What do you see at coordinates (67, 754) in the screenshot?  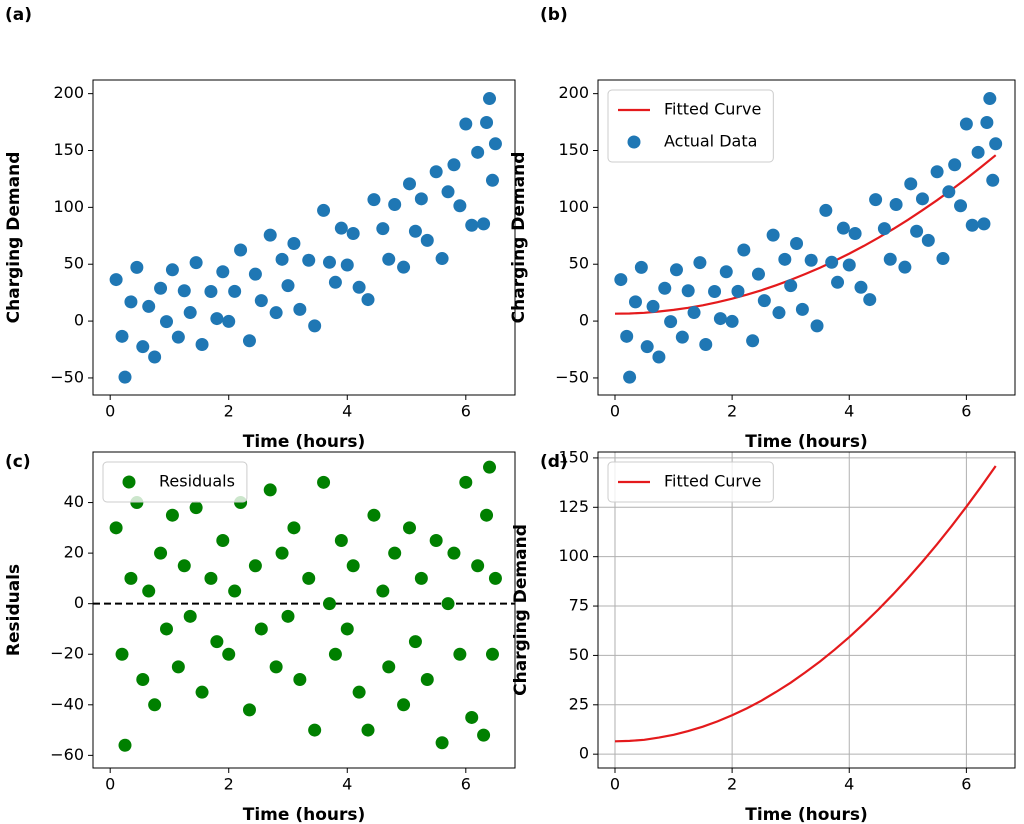 I see `y-tick-label: −60` at bounding box center [67, 754].